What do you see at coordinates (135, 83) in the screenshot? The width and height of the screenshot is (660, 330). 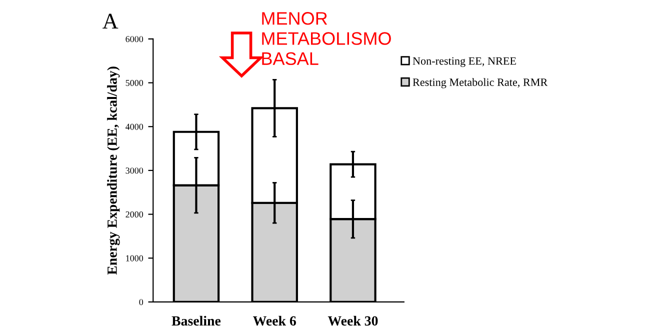 I see `y-tick-label: 5000` at bounding box center [135, 83].